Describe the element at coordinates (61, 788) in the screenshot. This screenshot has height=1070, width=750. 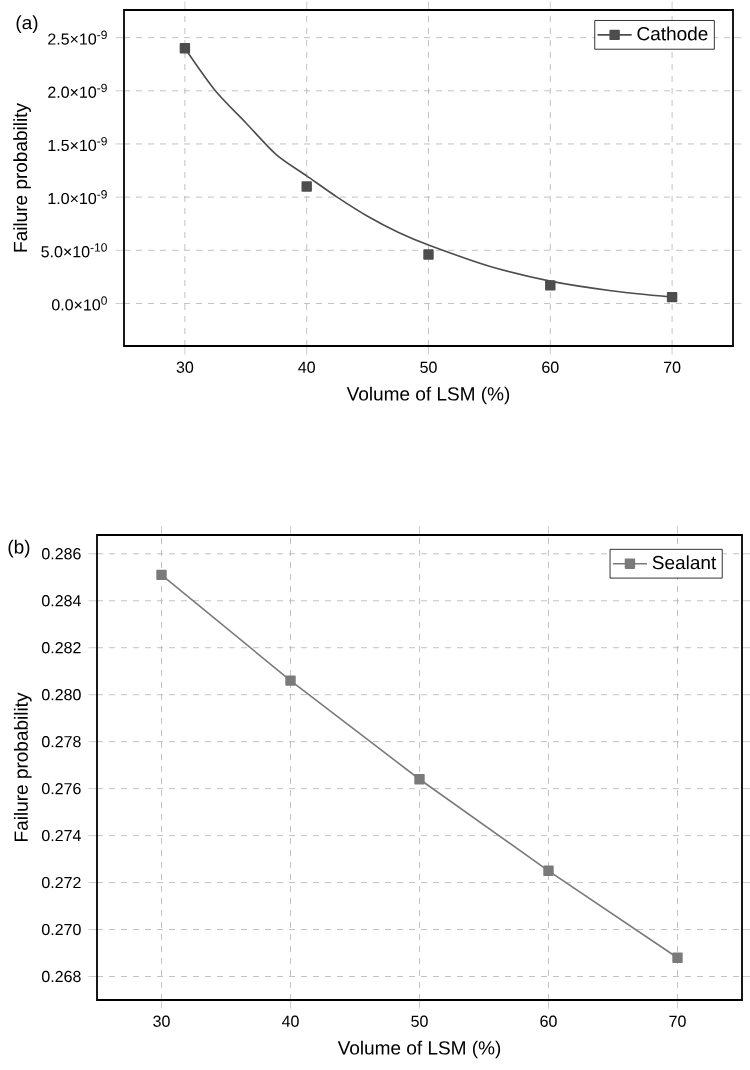
I see `y-tick-label: 0.276` at that location.